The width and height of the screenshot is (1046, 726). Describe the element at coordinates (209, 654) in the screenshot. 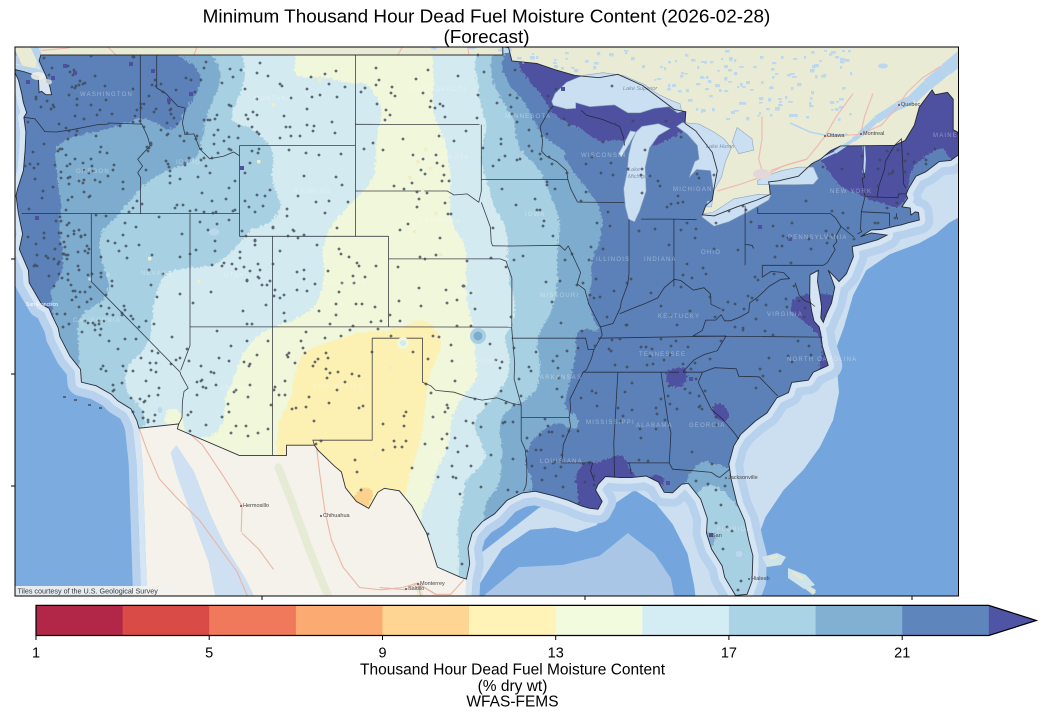

I see `svg-text: 5` at that location.